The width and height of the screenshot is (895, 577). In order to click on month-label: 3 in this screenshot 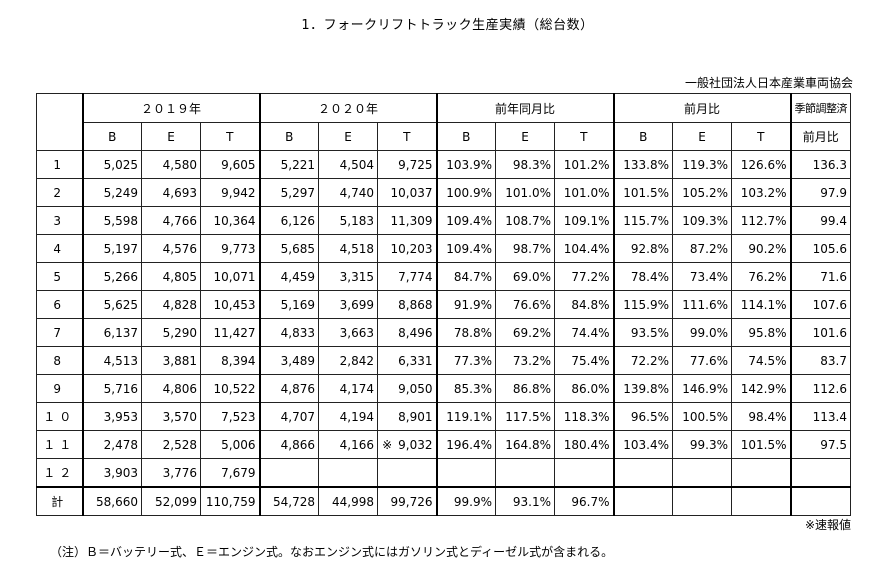, I will do `click(59, 220)`.